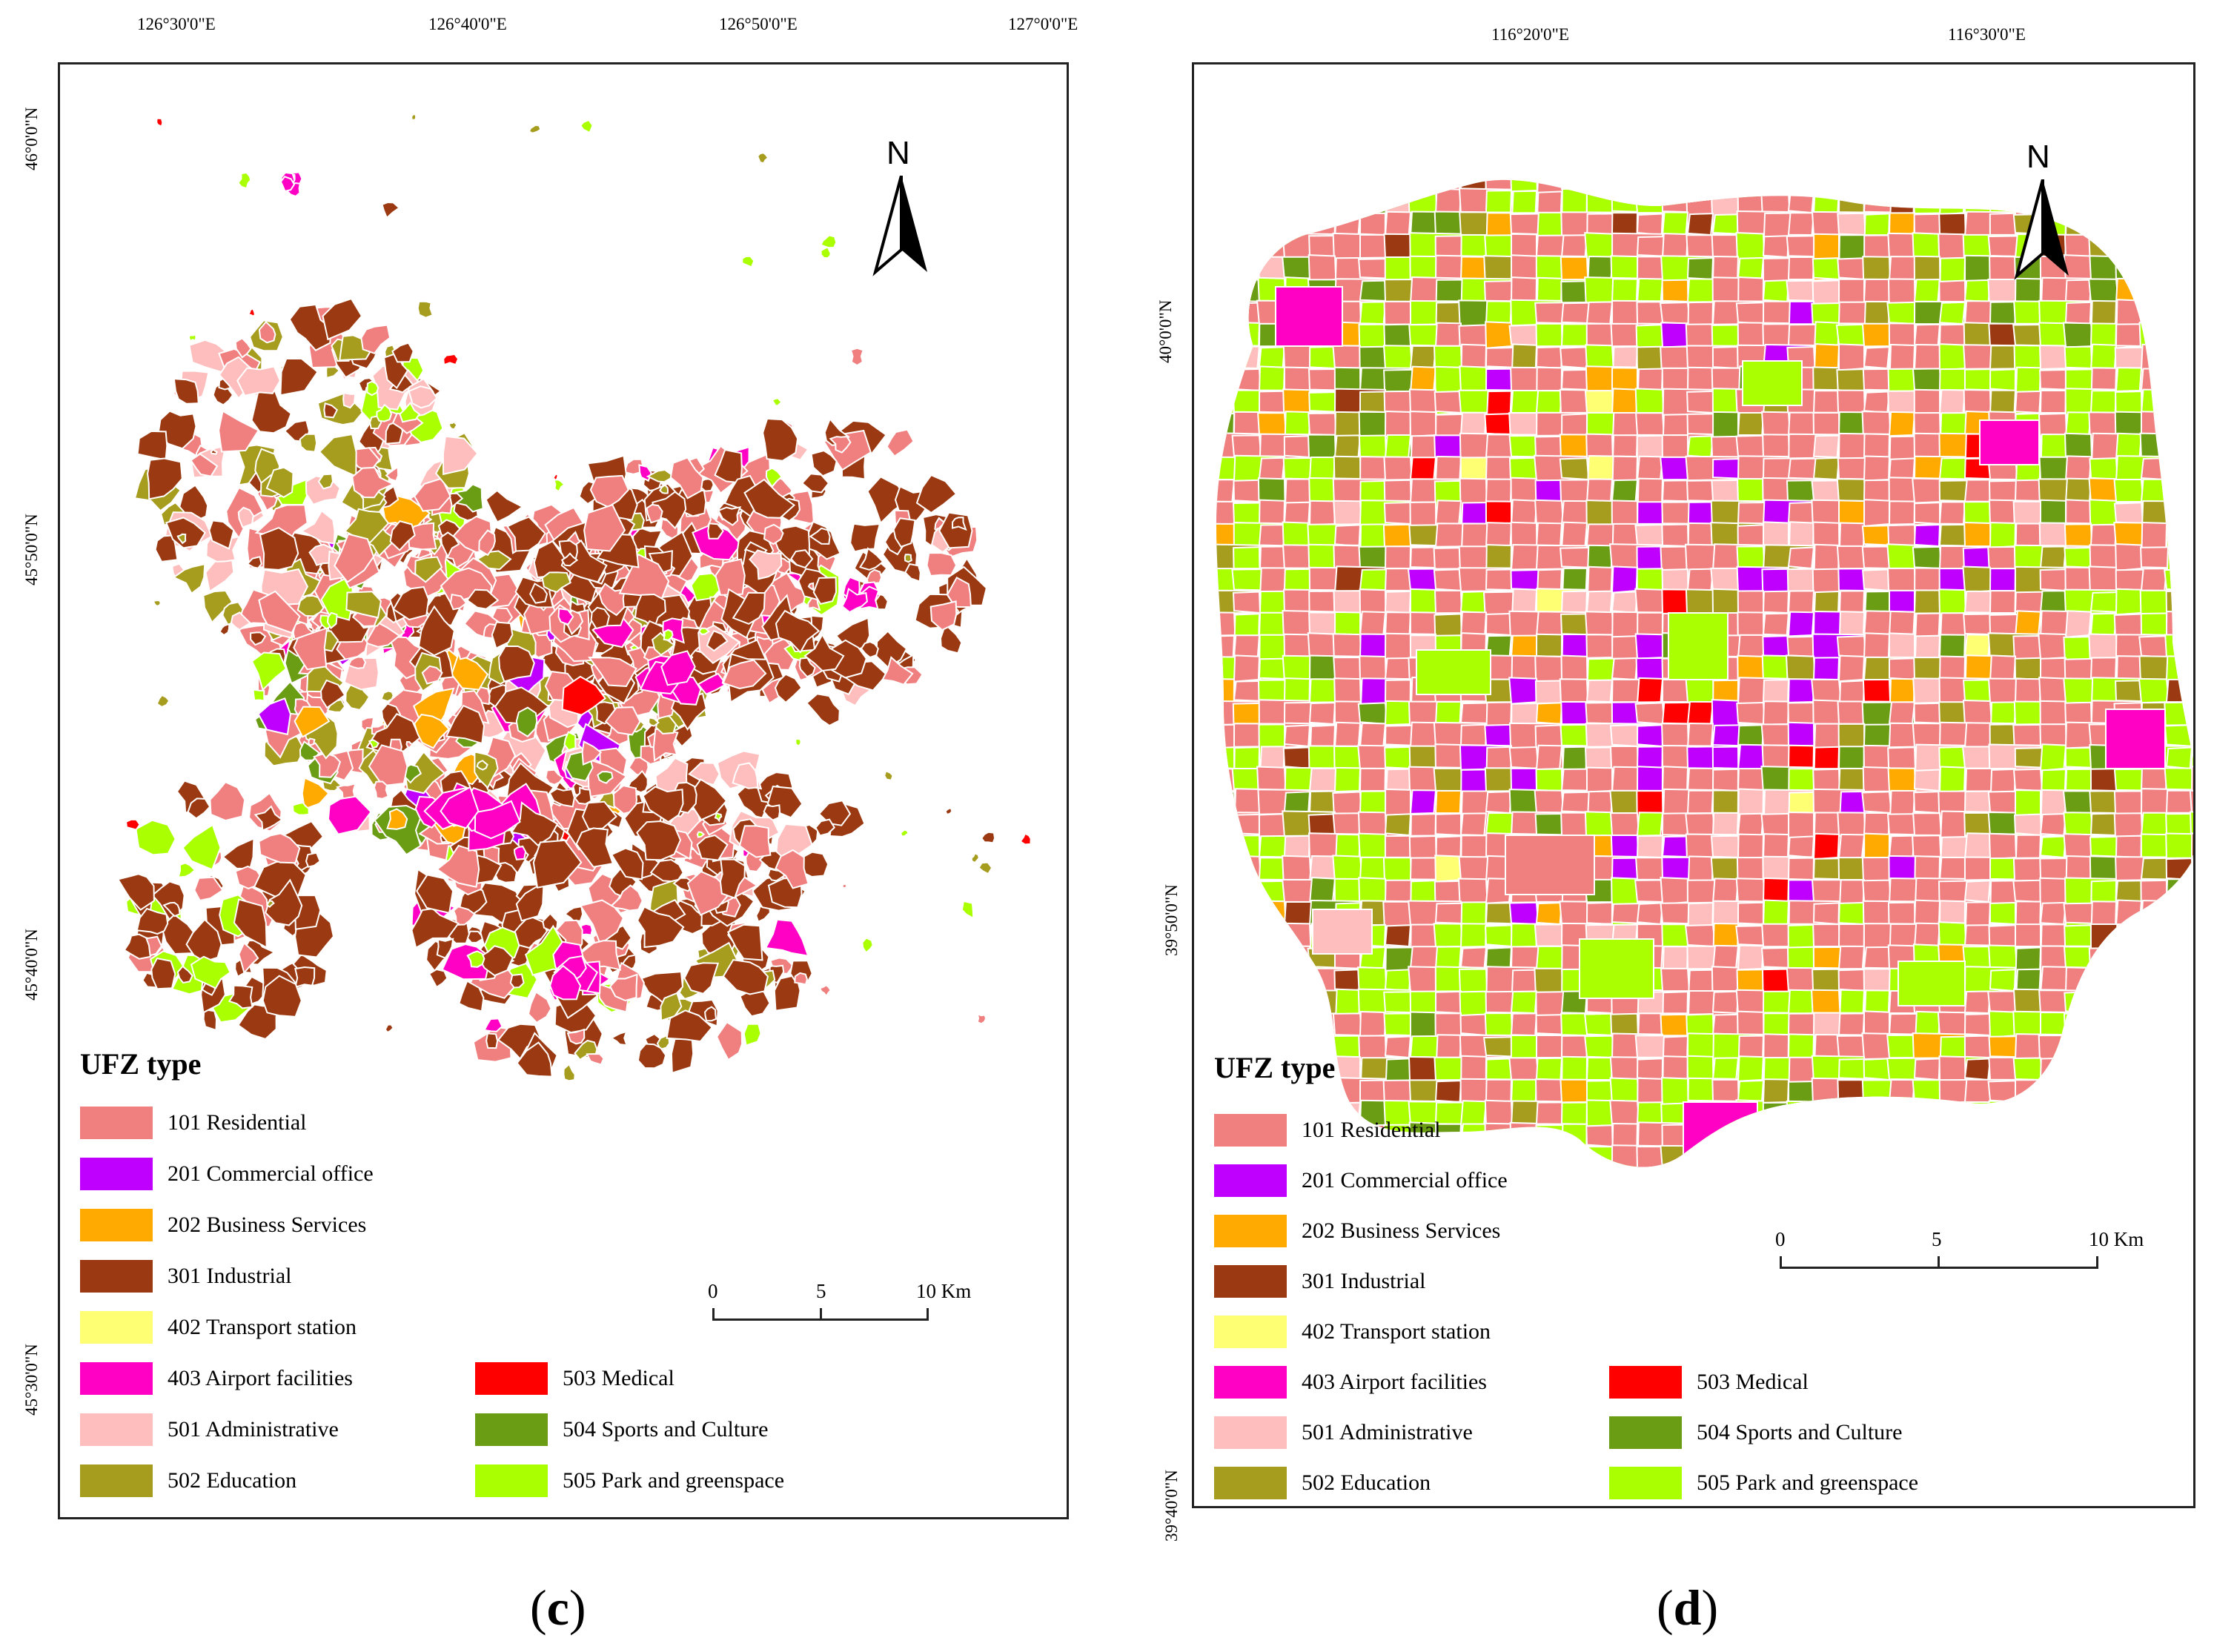 This screenshot has width=2214, height=1652. What do you see at coordinates (209, 1429) in the screenshot?
I see `c-legend-item-501: 501 Administrative` at bounding box center [209, 1429].